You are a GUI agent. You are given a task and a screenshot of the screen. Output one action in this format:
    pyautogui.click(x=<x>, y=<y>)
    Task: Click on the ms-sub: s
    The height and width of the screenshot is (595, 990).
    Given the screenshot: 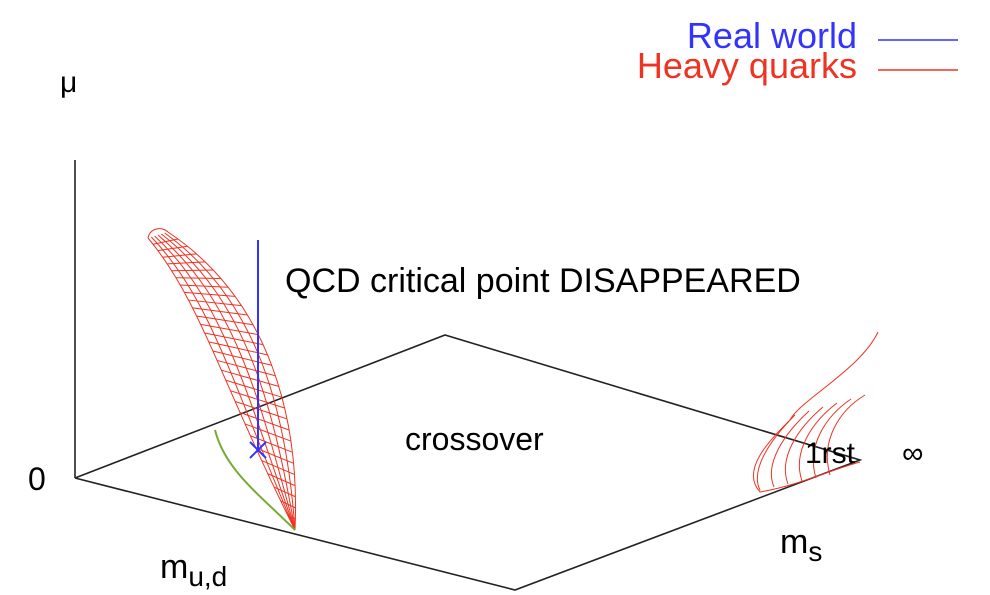 What is the action you would take?
    pyautogui.click(x=815, y=551)
    